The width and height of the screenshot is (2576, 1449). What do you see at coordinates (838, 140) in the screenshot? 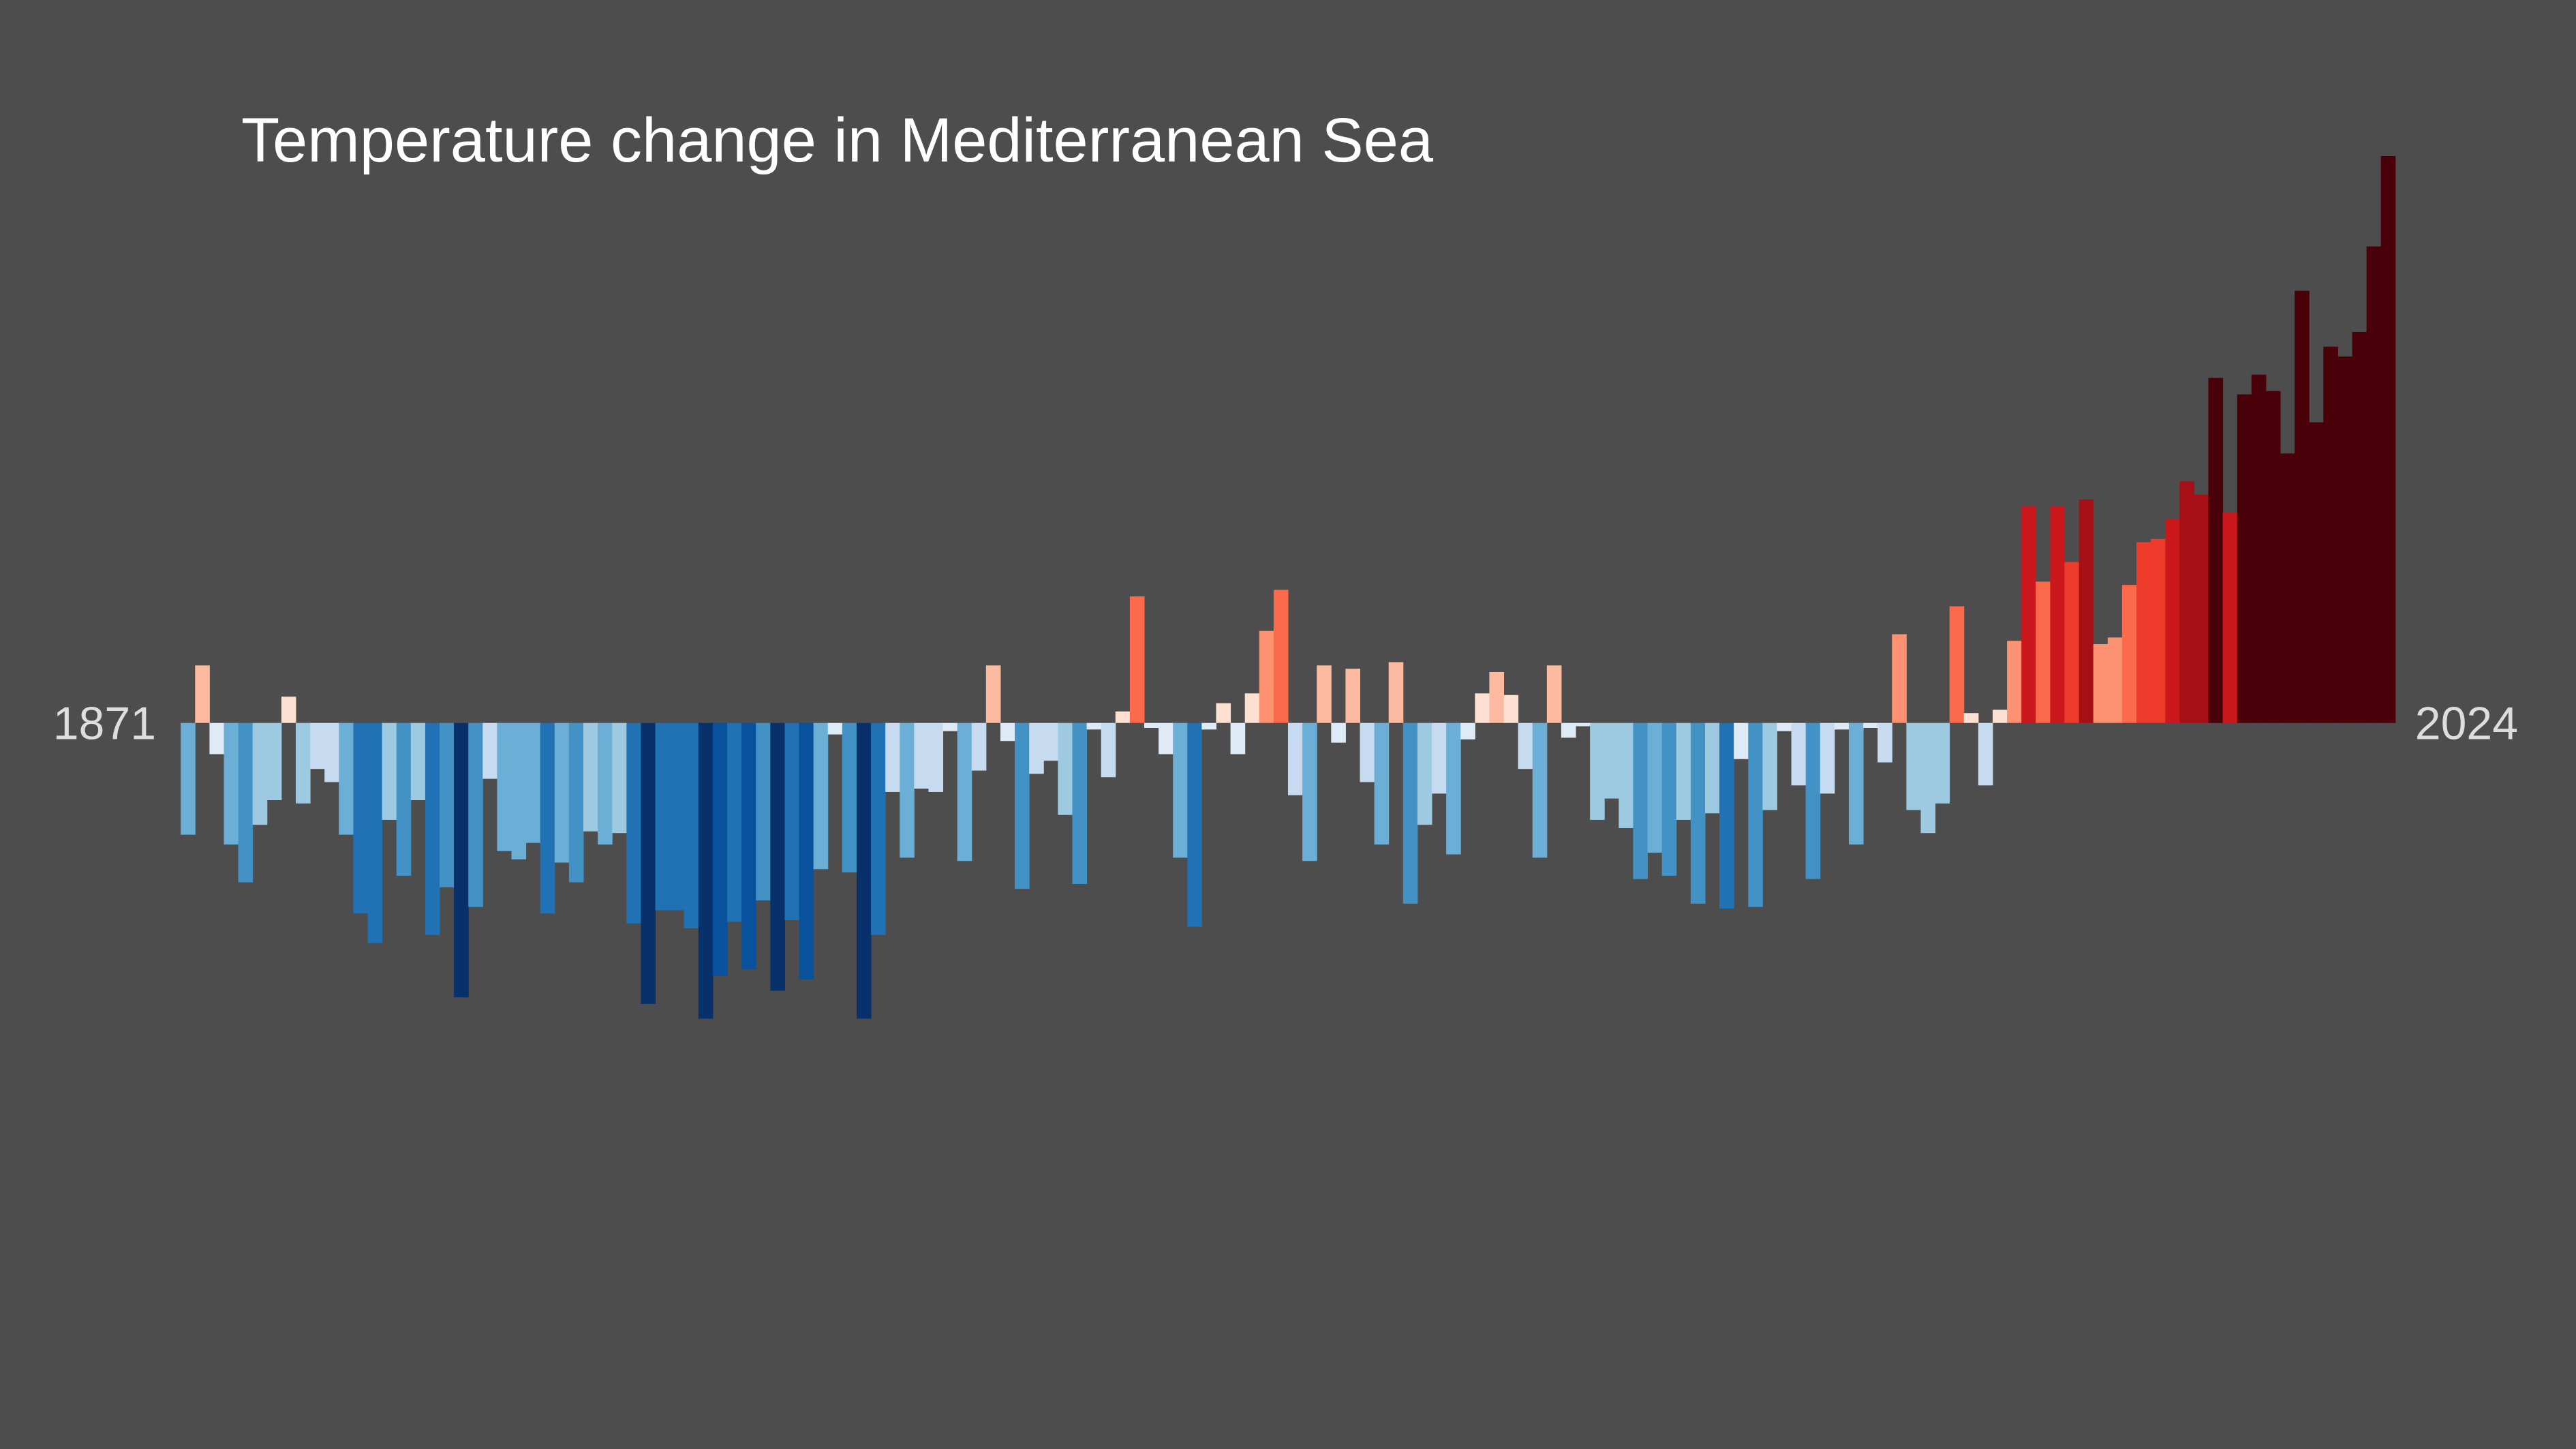
I see `chart-title: Temperature change in Mediterranean Sea` at bounding box center [838, 140].